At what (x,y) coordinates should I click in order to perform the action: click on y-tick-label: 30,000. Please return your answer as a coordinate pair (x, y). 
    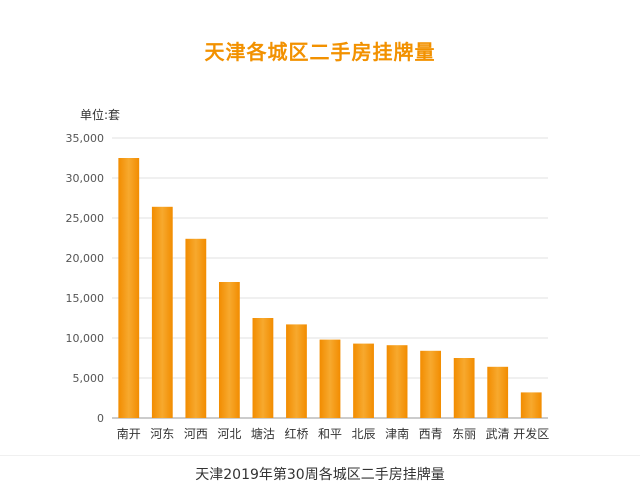
    Looking at the image, I should click on (85, 178).